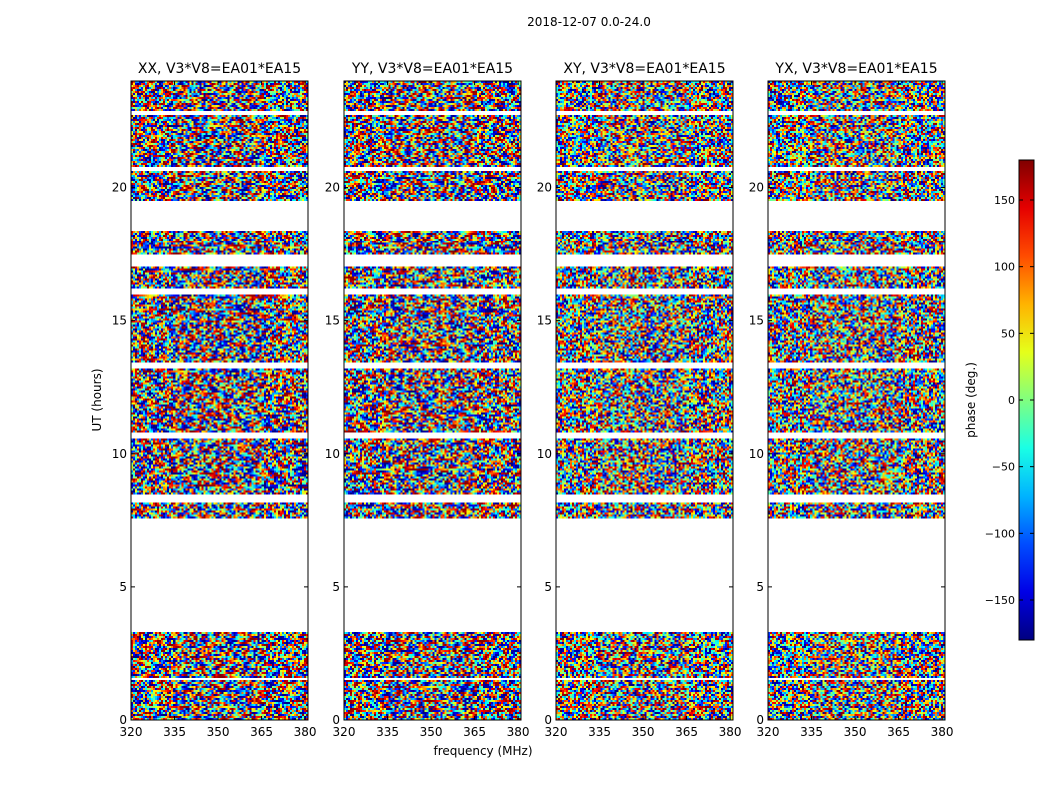 The width and height of the screenshot is (1050, 800). What do you see at coordinates (1008, 333) in the screenshot?
I see `colorbar-tick-label: 50` at bounding box center [1008, 333].